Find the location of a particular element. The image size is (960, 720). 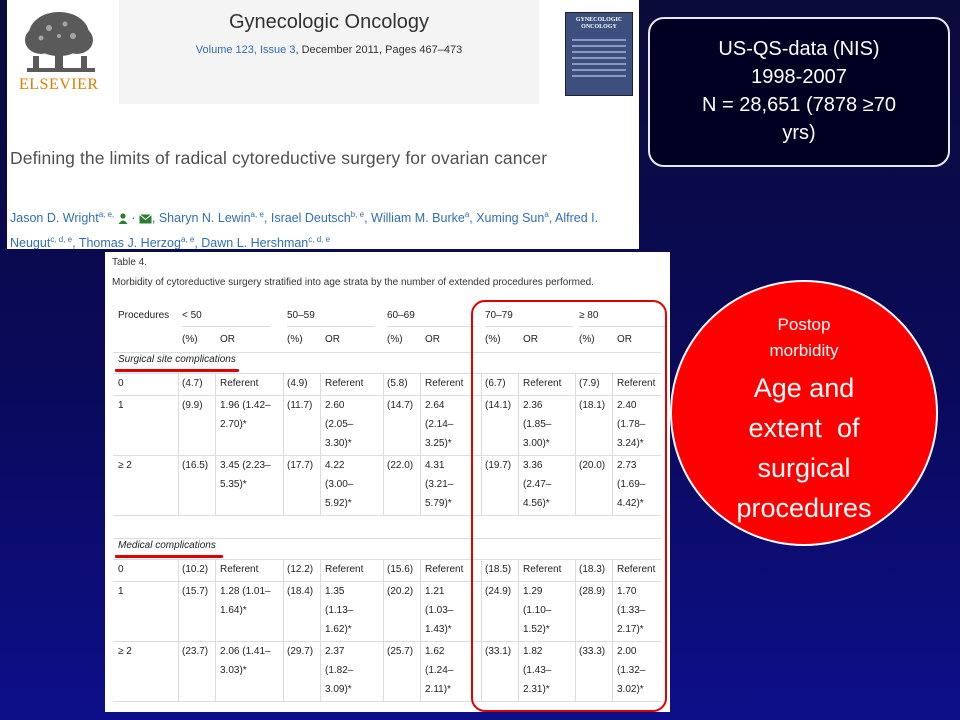

odds-ratio-cell: 1.21 is located at coordinates (435, 591).